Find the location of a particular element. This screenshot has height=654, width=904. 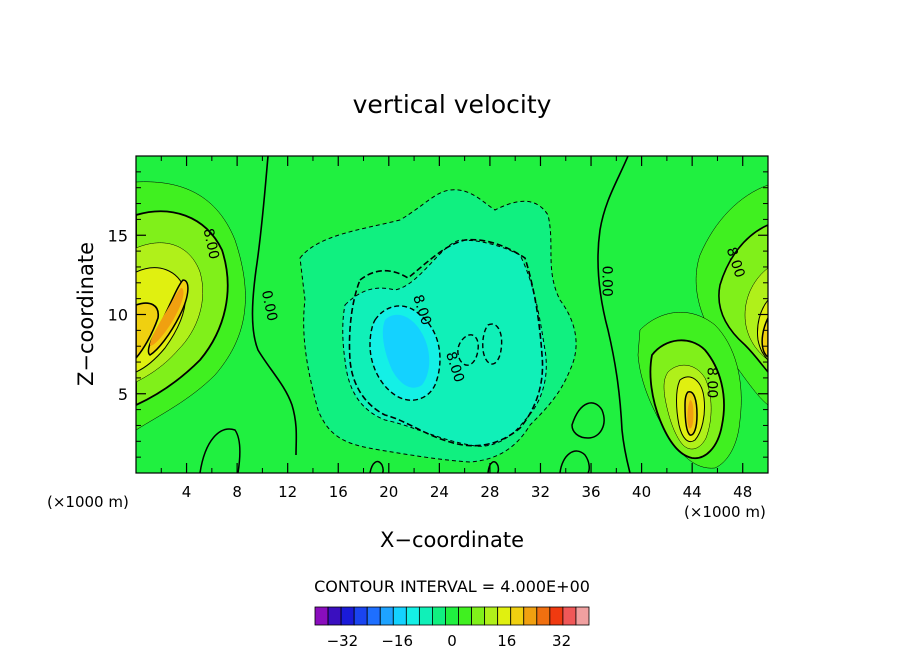

colorbar-tick-label: −16 is located at coordinates (397, 641).